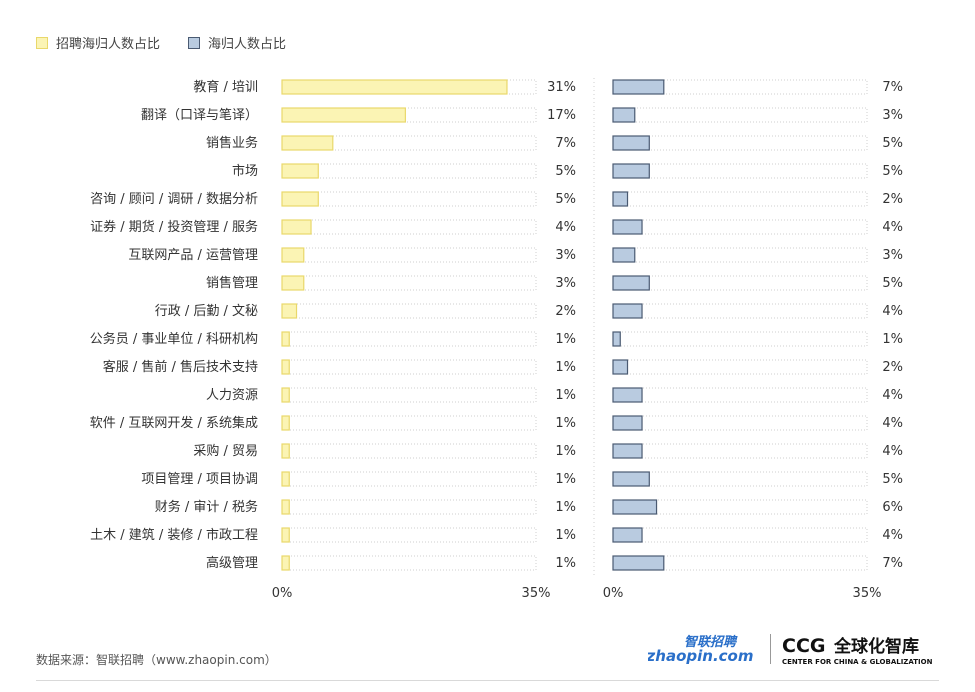 The height and width of the screenshot is (692, 975). I want to click on zhaopin-logo-en: zhaopin.com, so click(700, 656).